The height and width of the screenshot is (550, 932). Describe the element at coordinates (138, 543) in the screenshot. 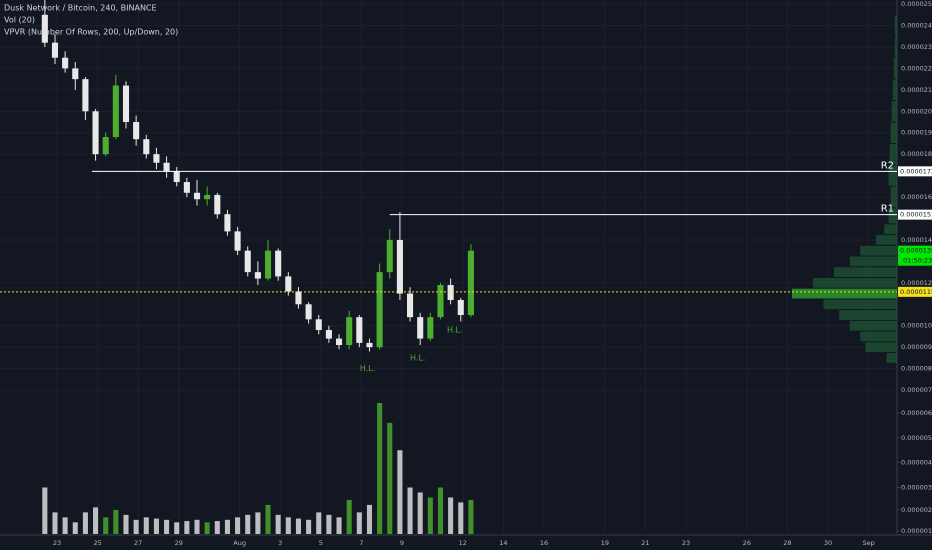

I see `x-tick-label: 27` at that location.